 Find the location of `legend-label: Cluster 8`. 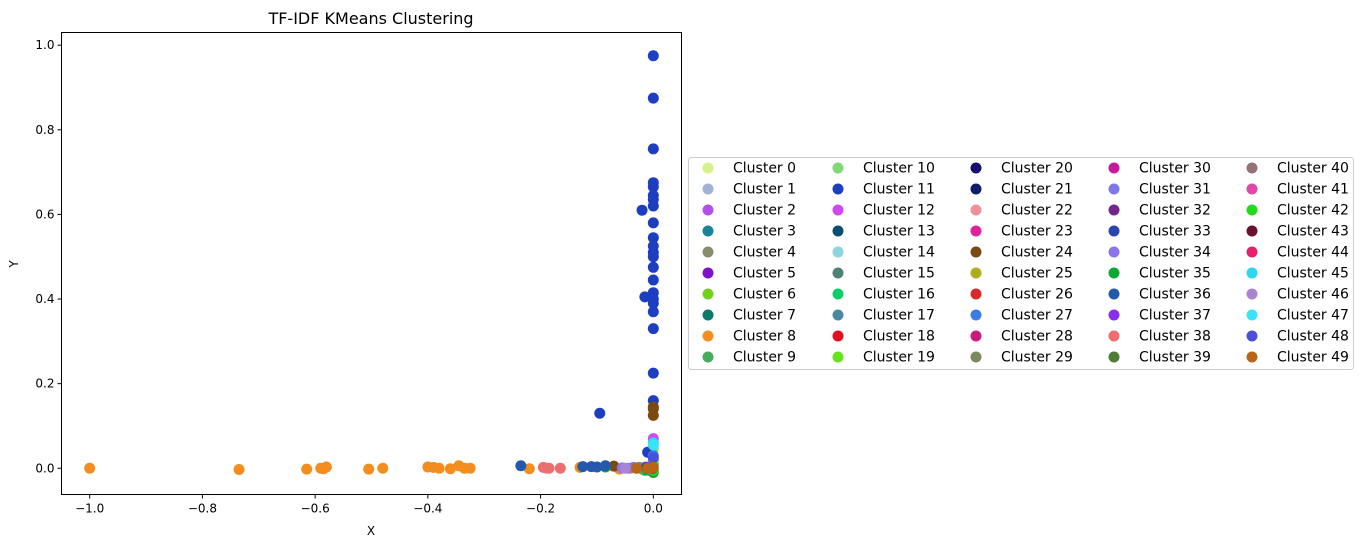

legend-label: Cluster 8 is located at coordinates (764, 337).